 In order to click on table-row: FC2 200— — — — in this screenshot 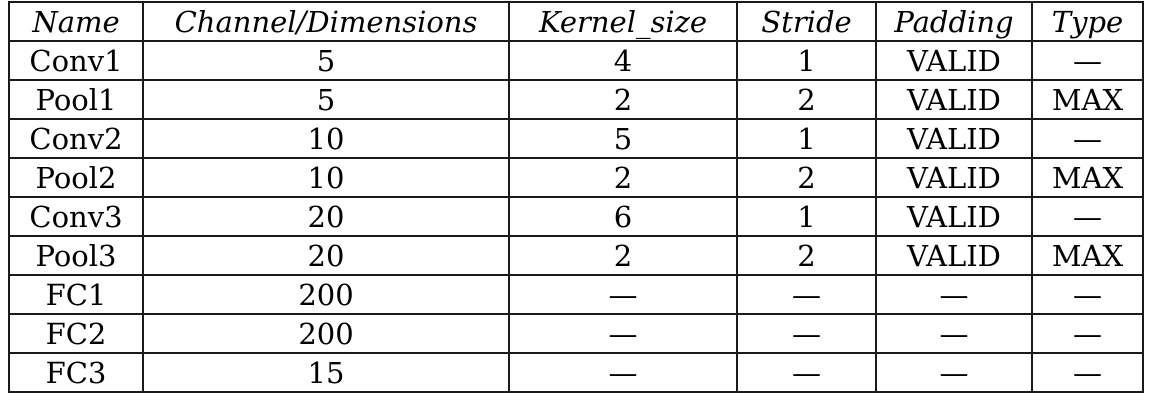, I will do `click(576, 333)`.